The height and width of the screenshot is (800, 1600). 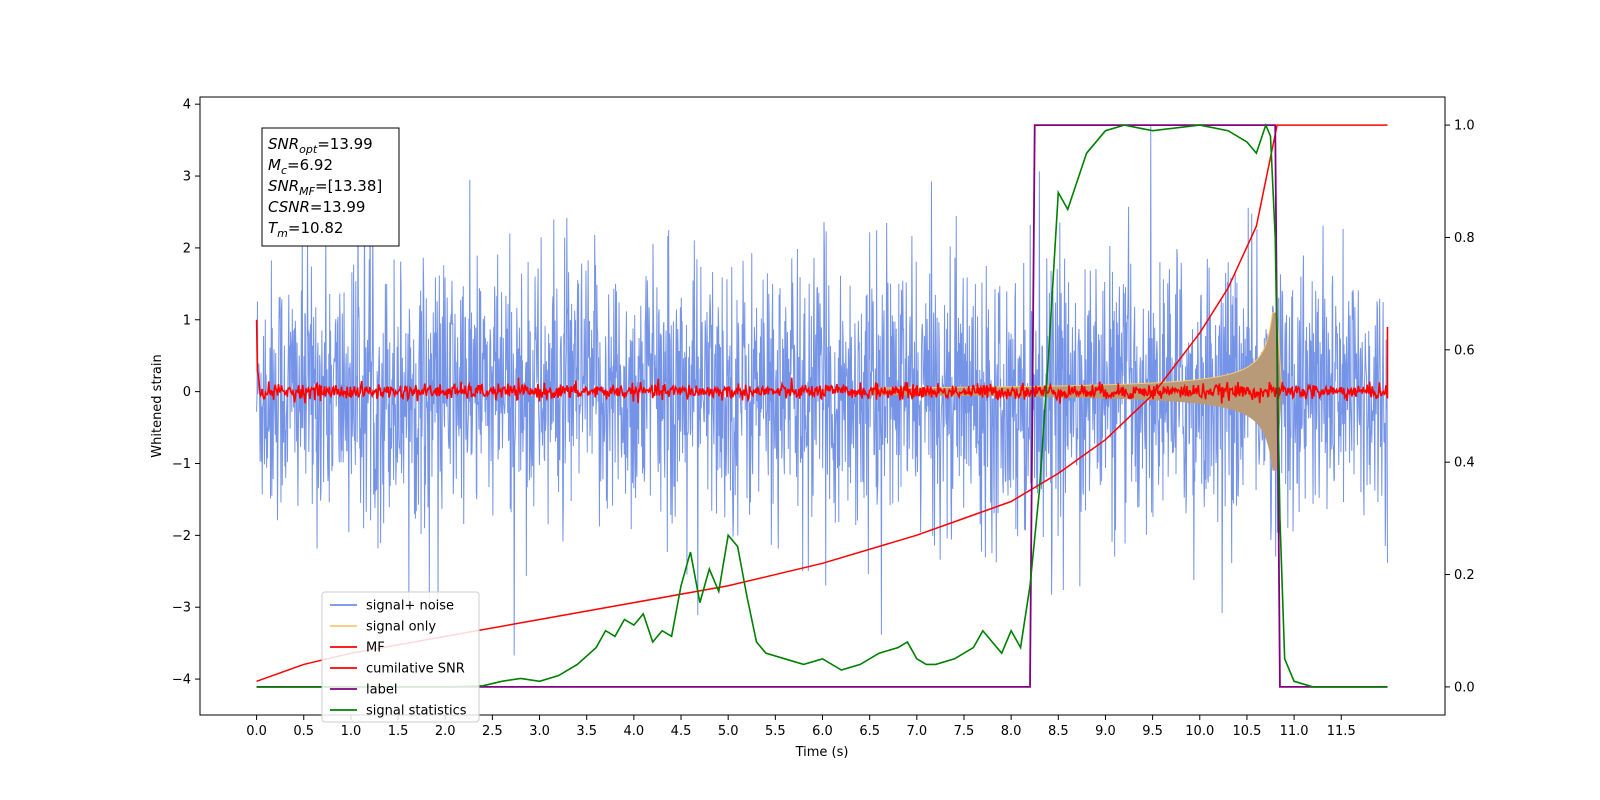 What do you see at coordinates (775, 731) in the screenshot?
I see `x-tick-label: 5.5` at bounding box center [775, 731].